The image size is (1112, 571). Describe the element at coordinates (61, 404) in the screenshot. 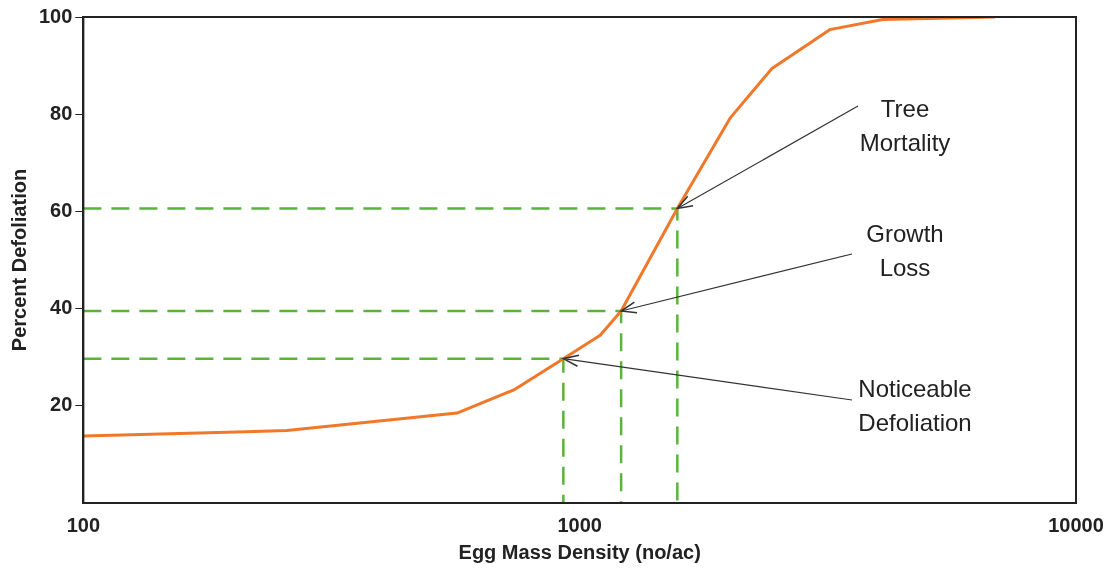

I see `y-tick-label: 20` at that location.